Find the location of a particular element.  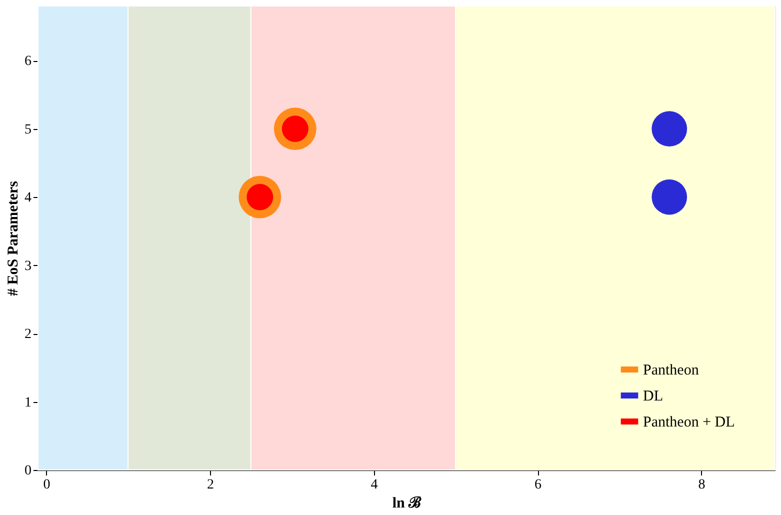

y-tick-label: 3 is located at coordinates (28, 266).